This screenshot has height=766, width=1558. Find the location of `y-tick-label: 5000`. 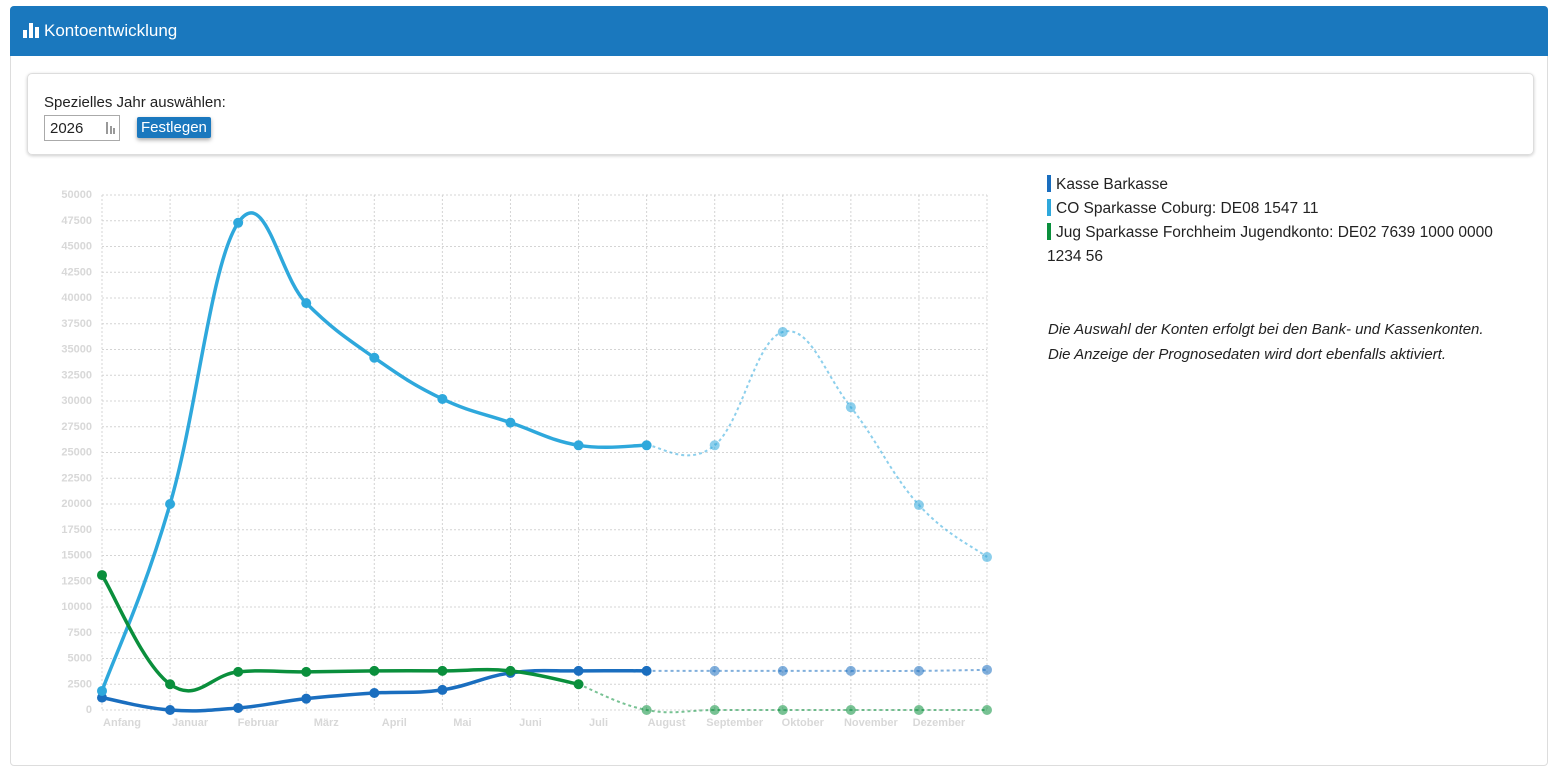

y-tick-label: 5000 is located at coordinates (80, 659).